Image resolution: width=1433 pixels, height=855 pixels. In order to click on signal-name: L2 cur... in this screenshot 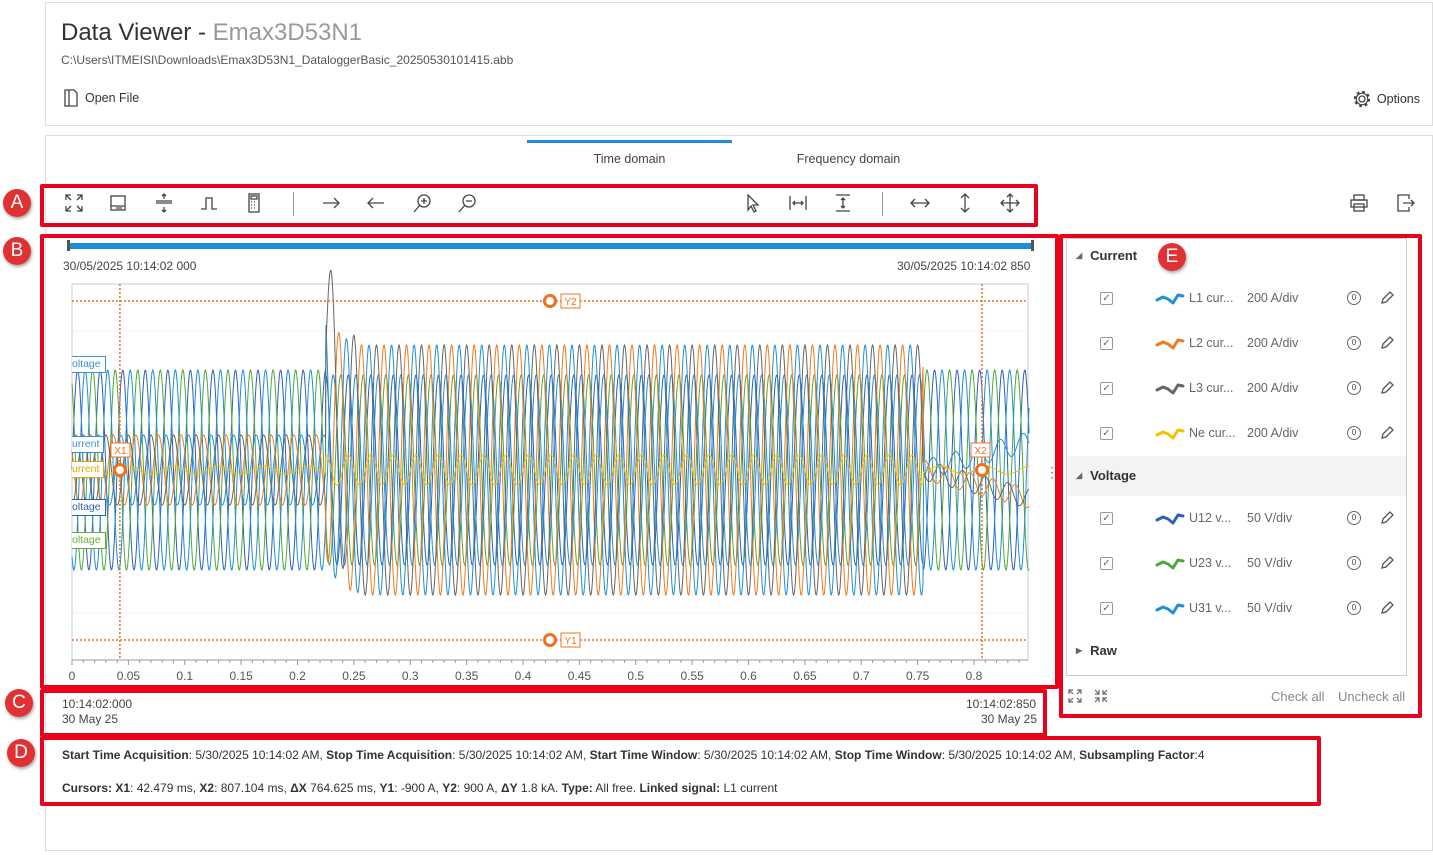, I will do `click(1211, 343)`.